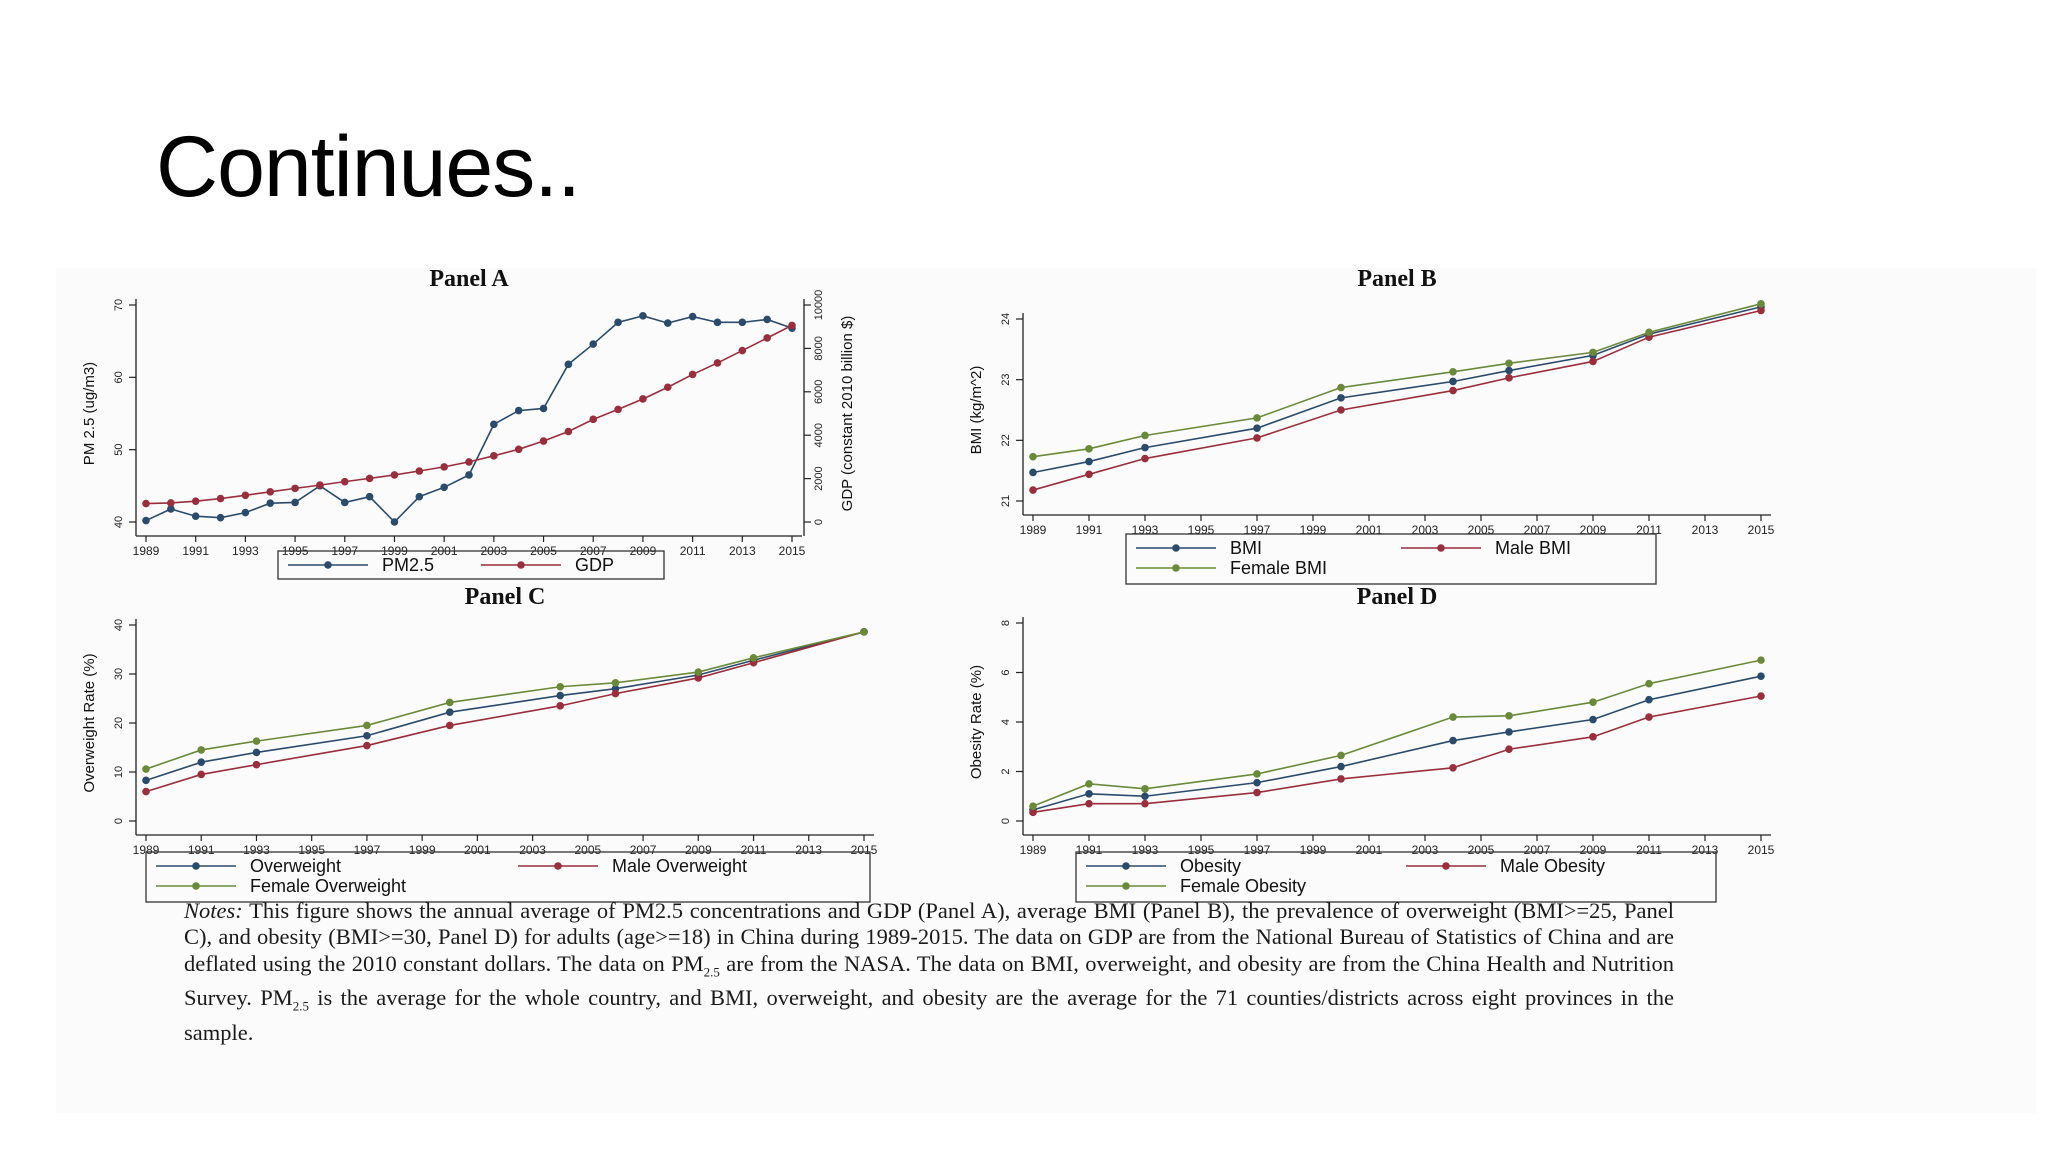 This screenshot has width=2048, height=1152. I want to click on panel-c-x-tick-label: 1993, so click(256, 850).